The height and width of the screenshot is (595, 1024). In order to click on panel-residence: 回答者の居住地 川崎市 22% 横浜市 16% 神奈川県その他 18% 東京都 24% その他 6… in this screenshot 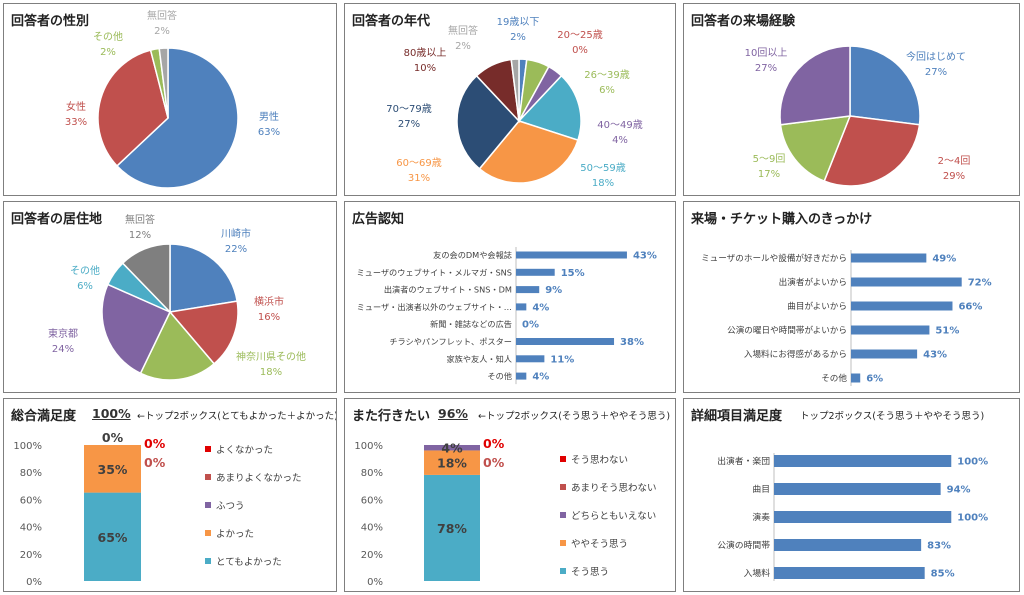, I will do `click(170, 297)`.